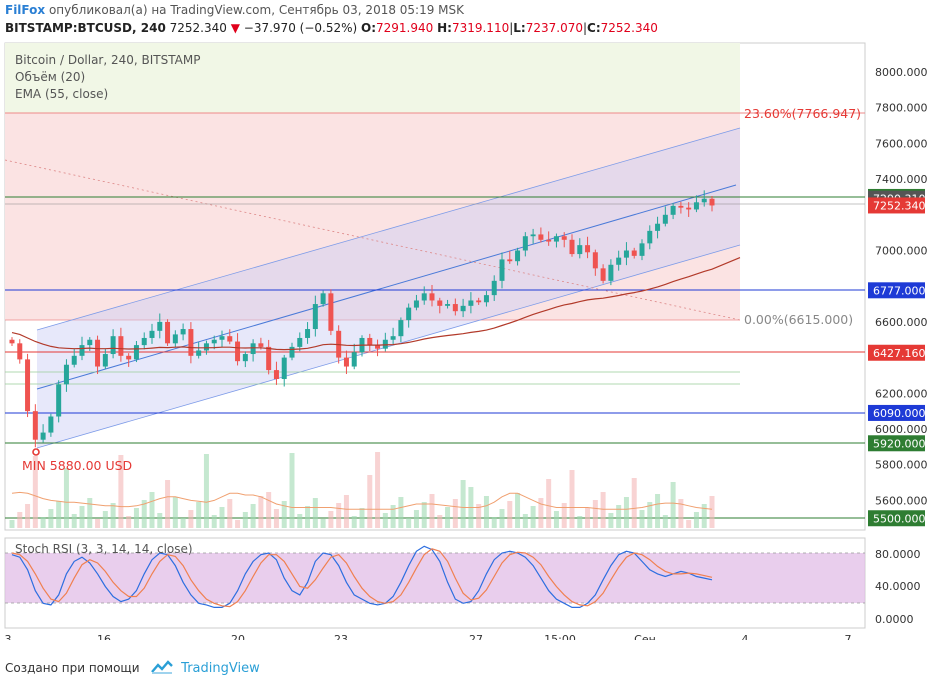 This screenshot has height=688, width=939. Describe the element at coordinates (901, 465) in the screenshot. I see `price-tick-label: 5800.000` at that location.